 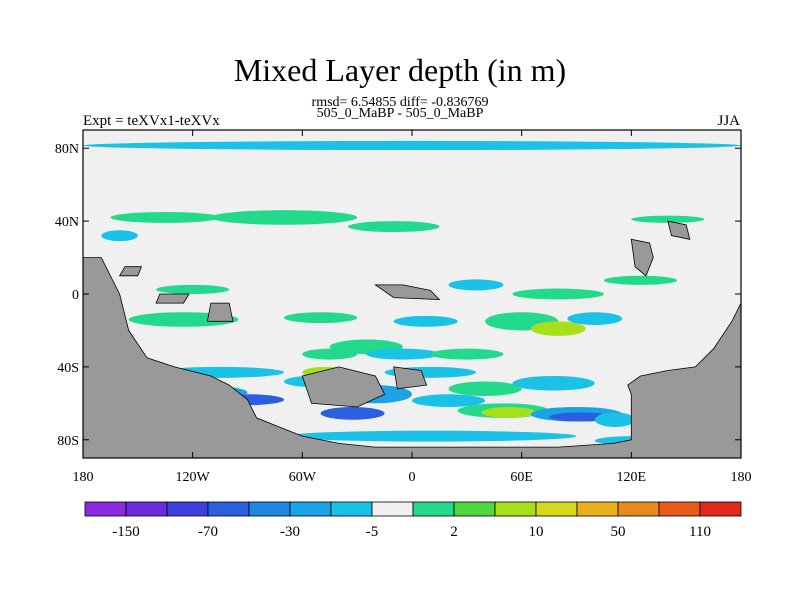 I want to click on y-tick-label-4: 80S, so click(x=68, y=441).